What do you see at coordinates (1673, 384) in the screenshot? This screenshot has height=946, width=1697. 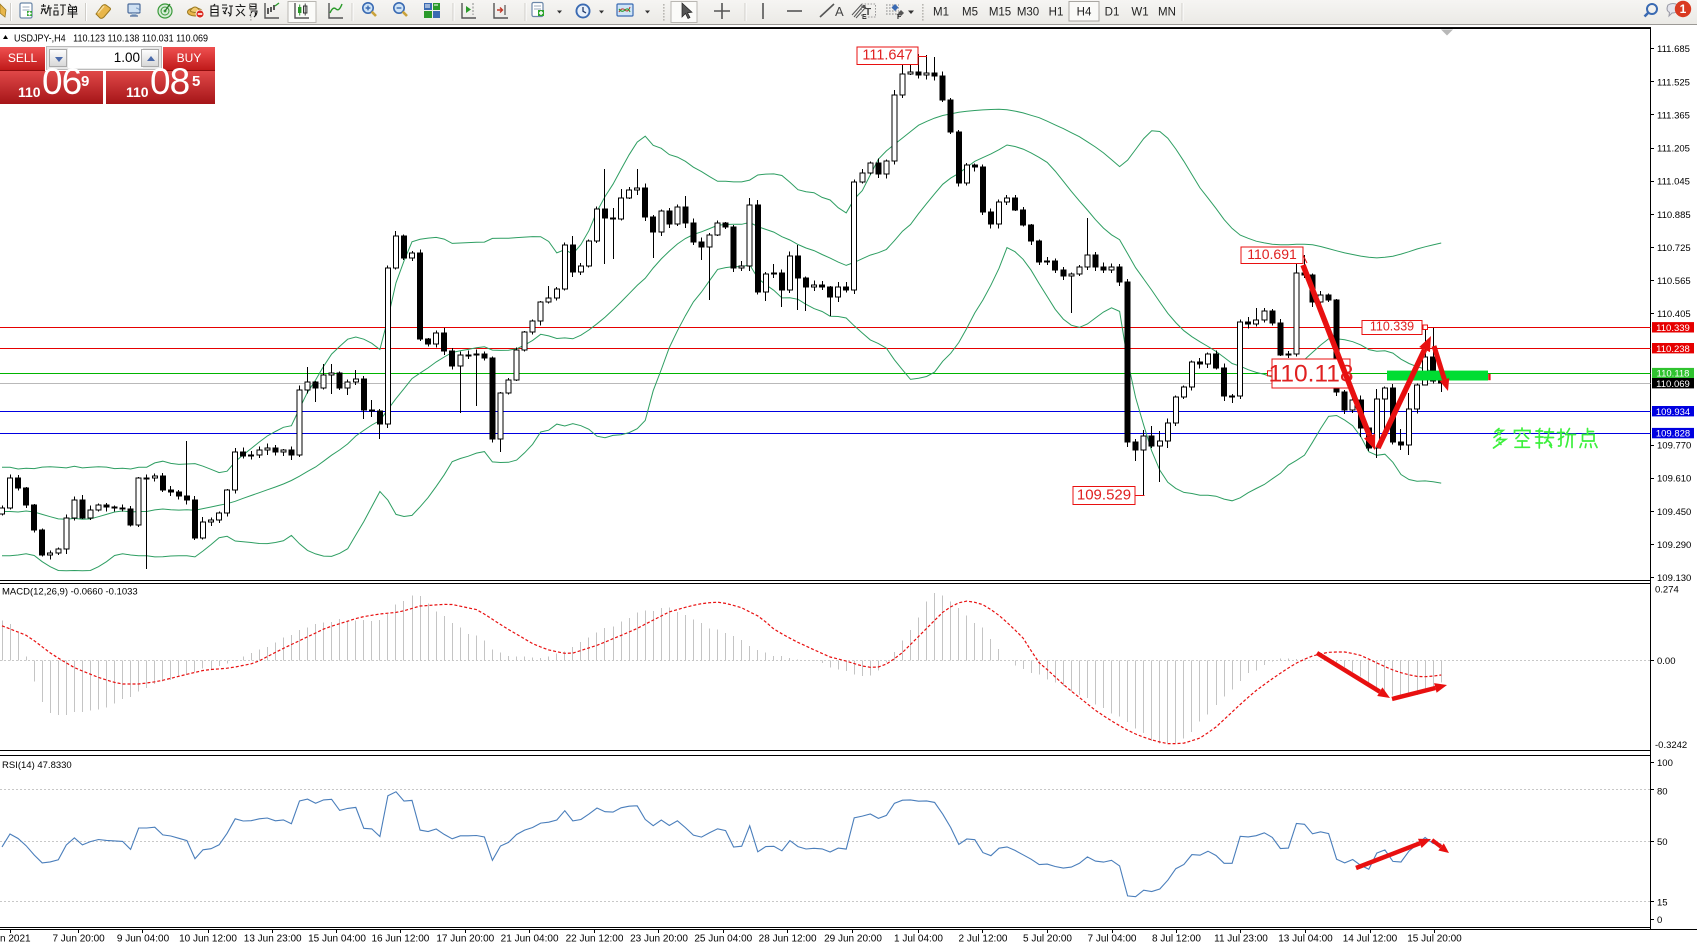 I see `svg-text: 110.069` at bounding box center [1673, 384].